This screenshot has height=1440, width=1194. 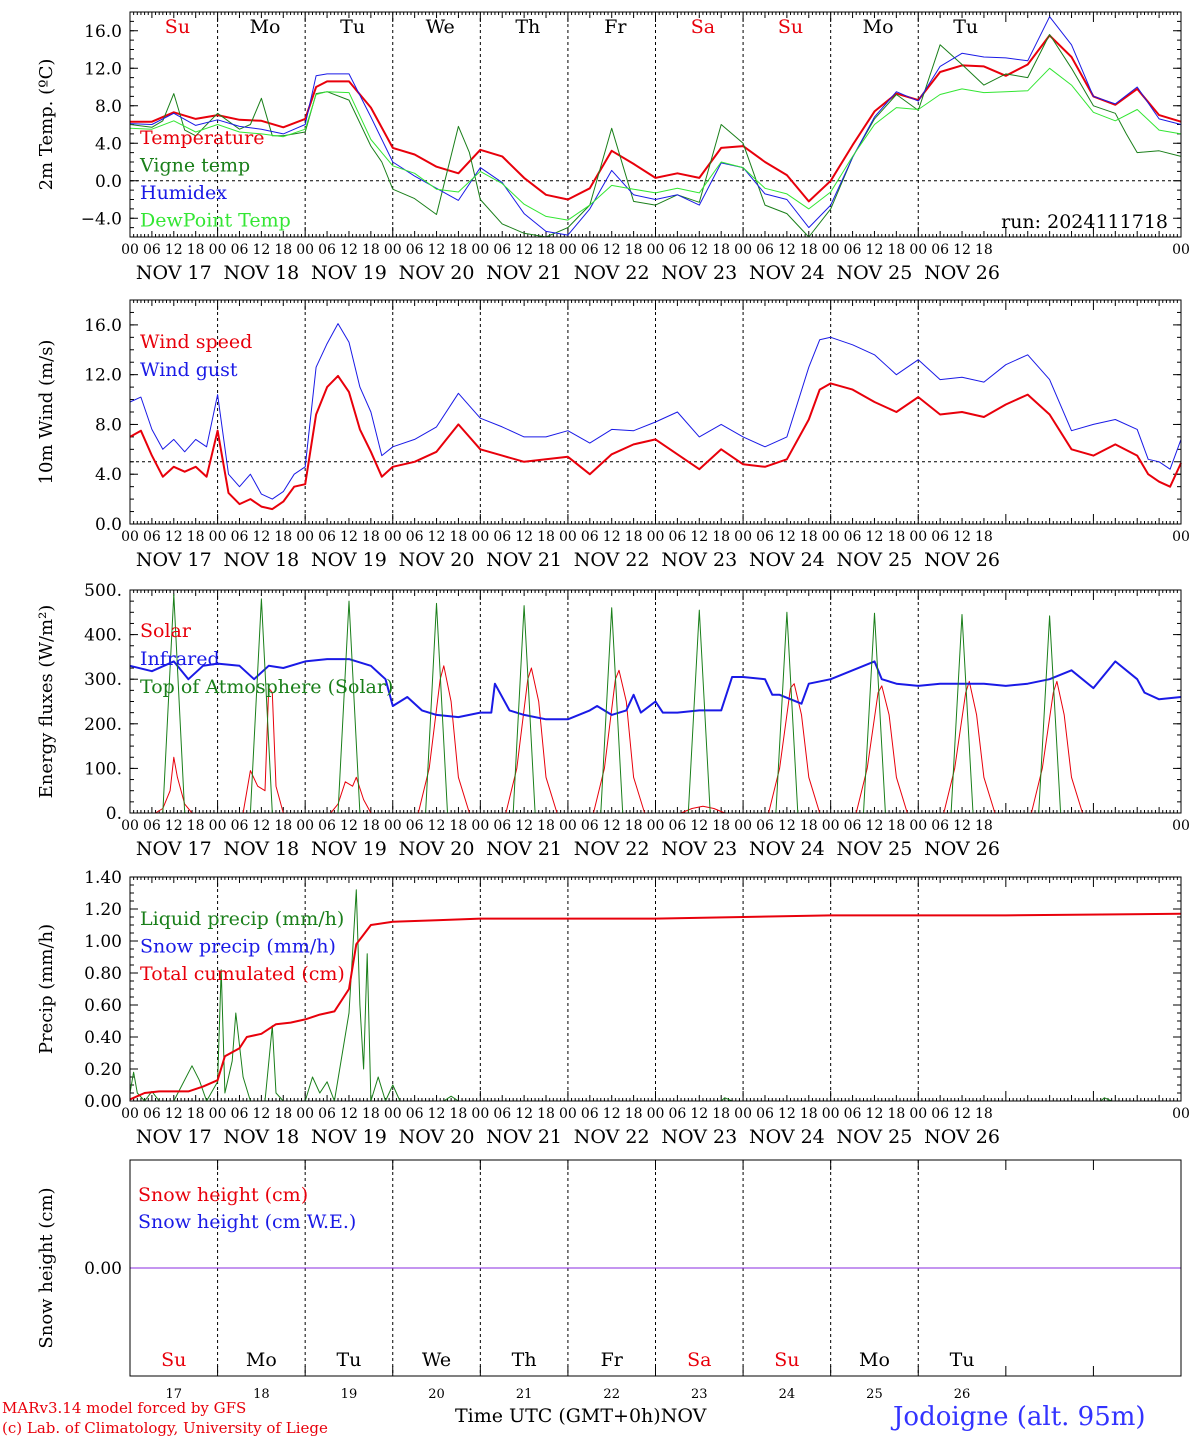 I want to click on model-credit-line: MARv3.14 model forced by GFS, so click(x=124, y=1408).